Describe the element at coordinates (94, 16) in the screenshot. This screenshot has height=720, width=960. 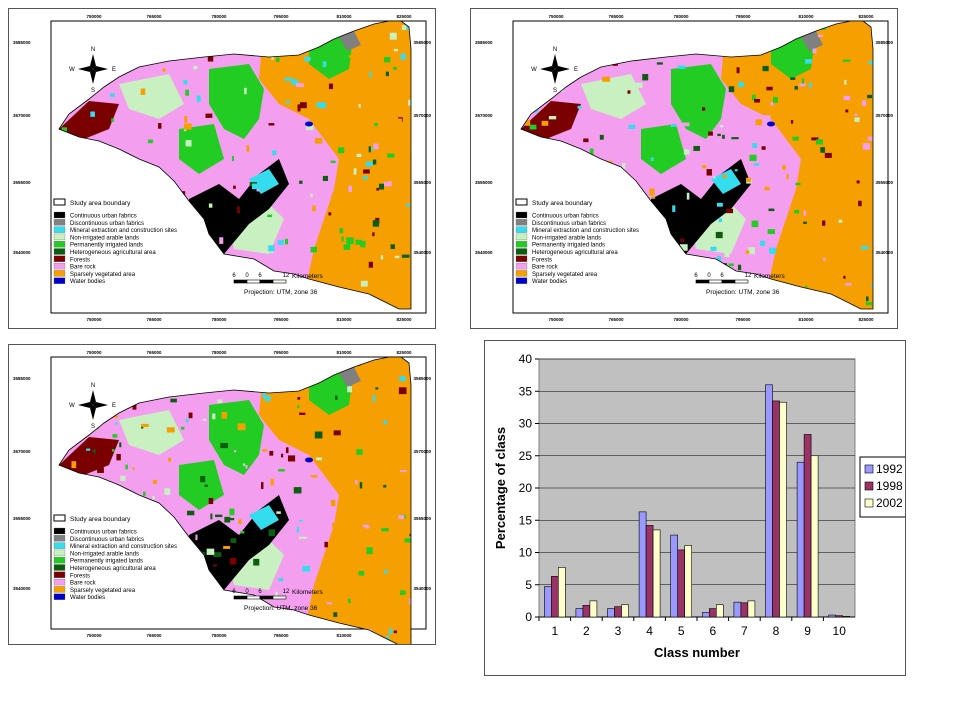
I see `map-coordinate-label: 750000` at that location.